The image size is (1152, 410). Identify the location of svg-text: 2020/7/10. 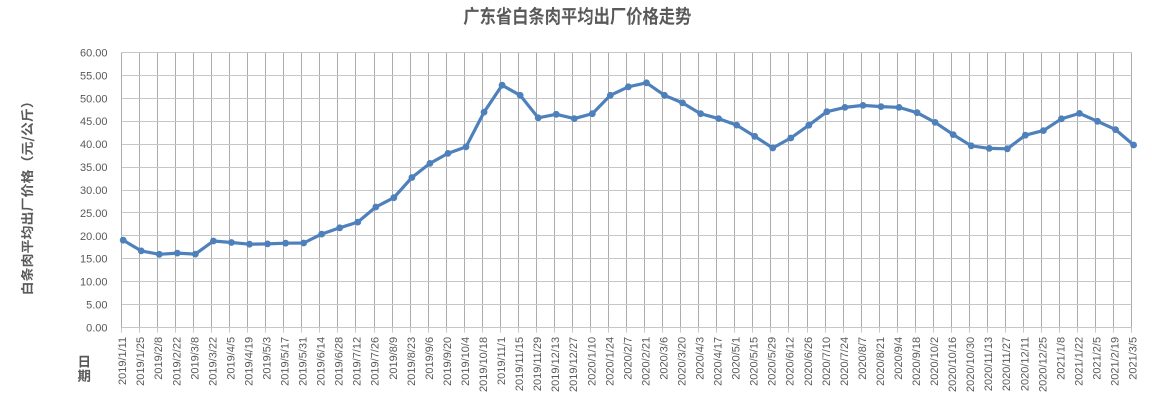
(827, 361).